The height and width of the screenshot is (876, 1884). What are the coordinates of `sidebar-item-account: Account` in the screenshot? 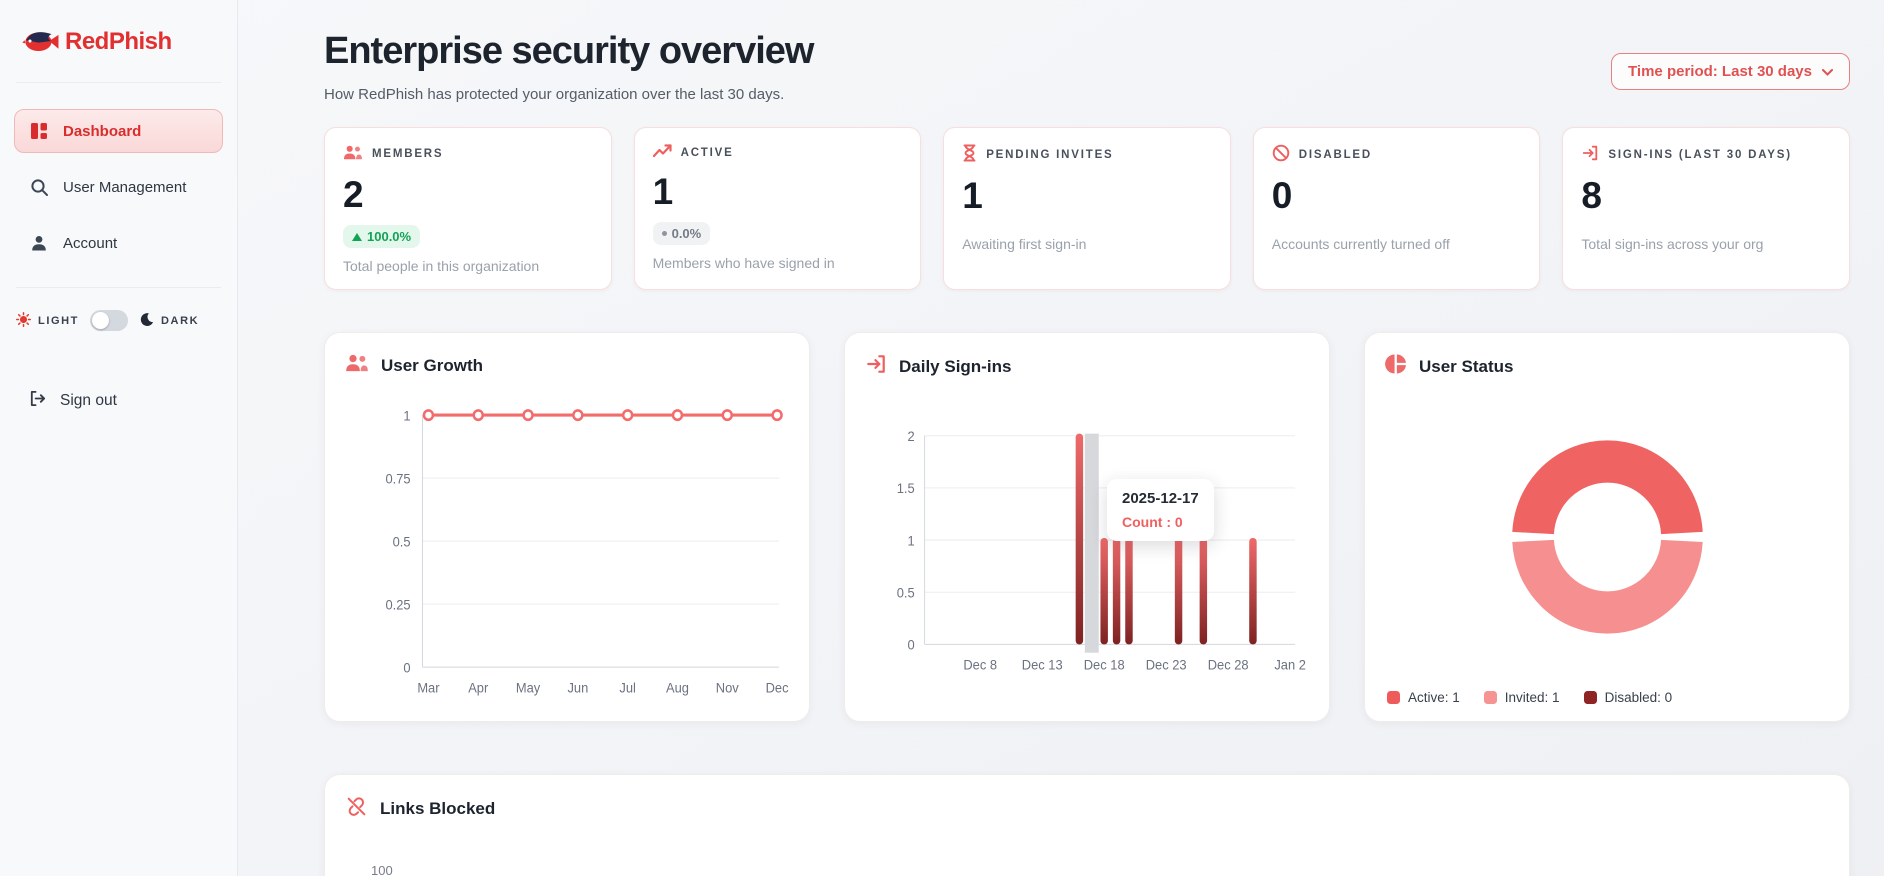 It's located at (118, 243).